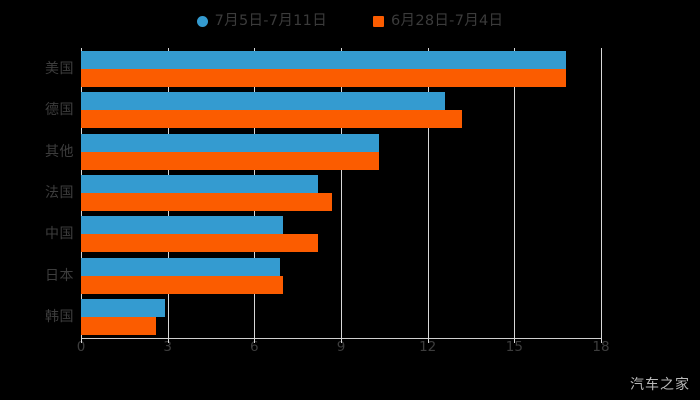  I want to click on y-axis-tick-label: 日本, so click(59, 275).